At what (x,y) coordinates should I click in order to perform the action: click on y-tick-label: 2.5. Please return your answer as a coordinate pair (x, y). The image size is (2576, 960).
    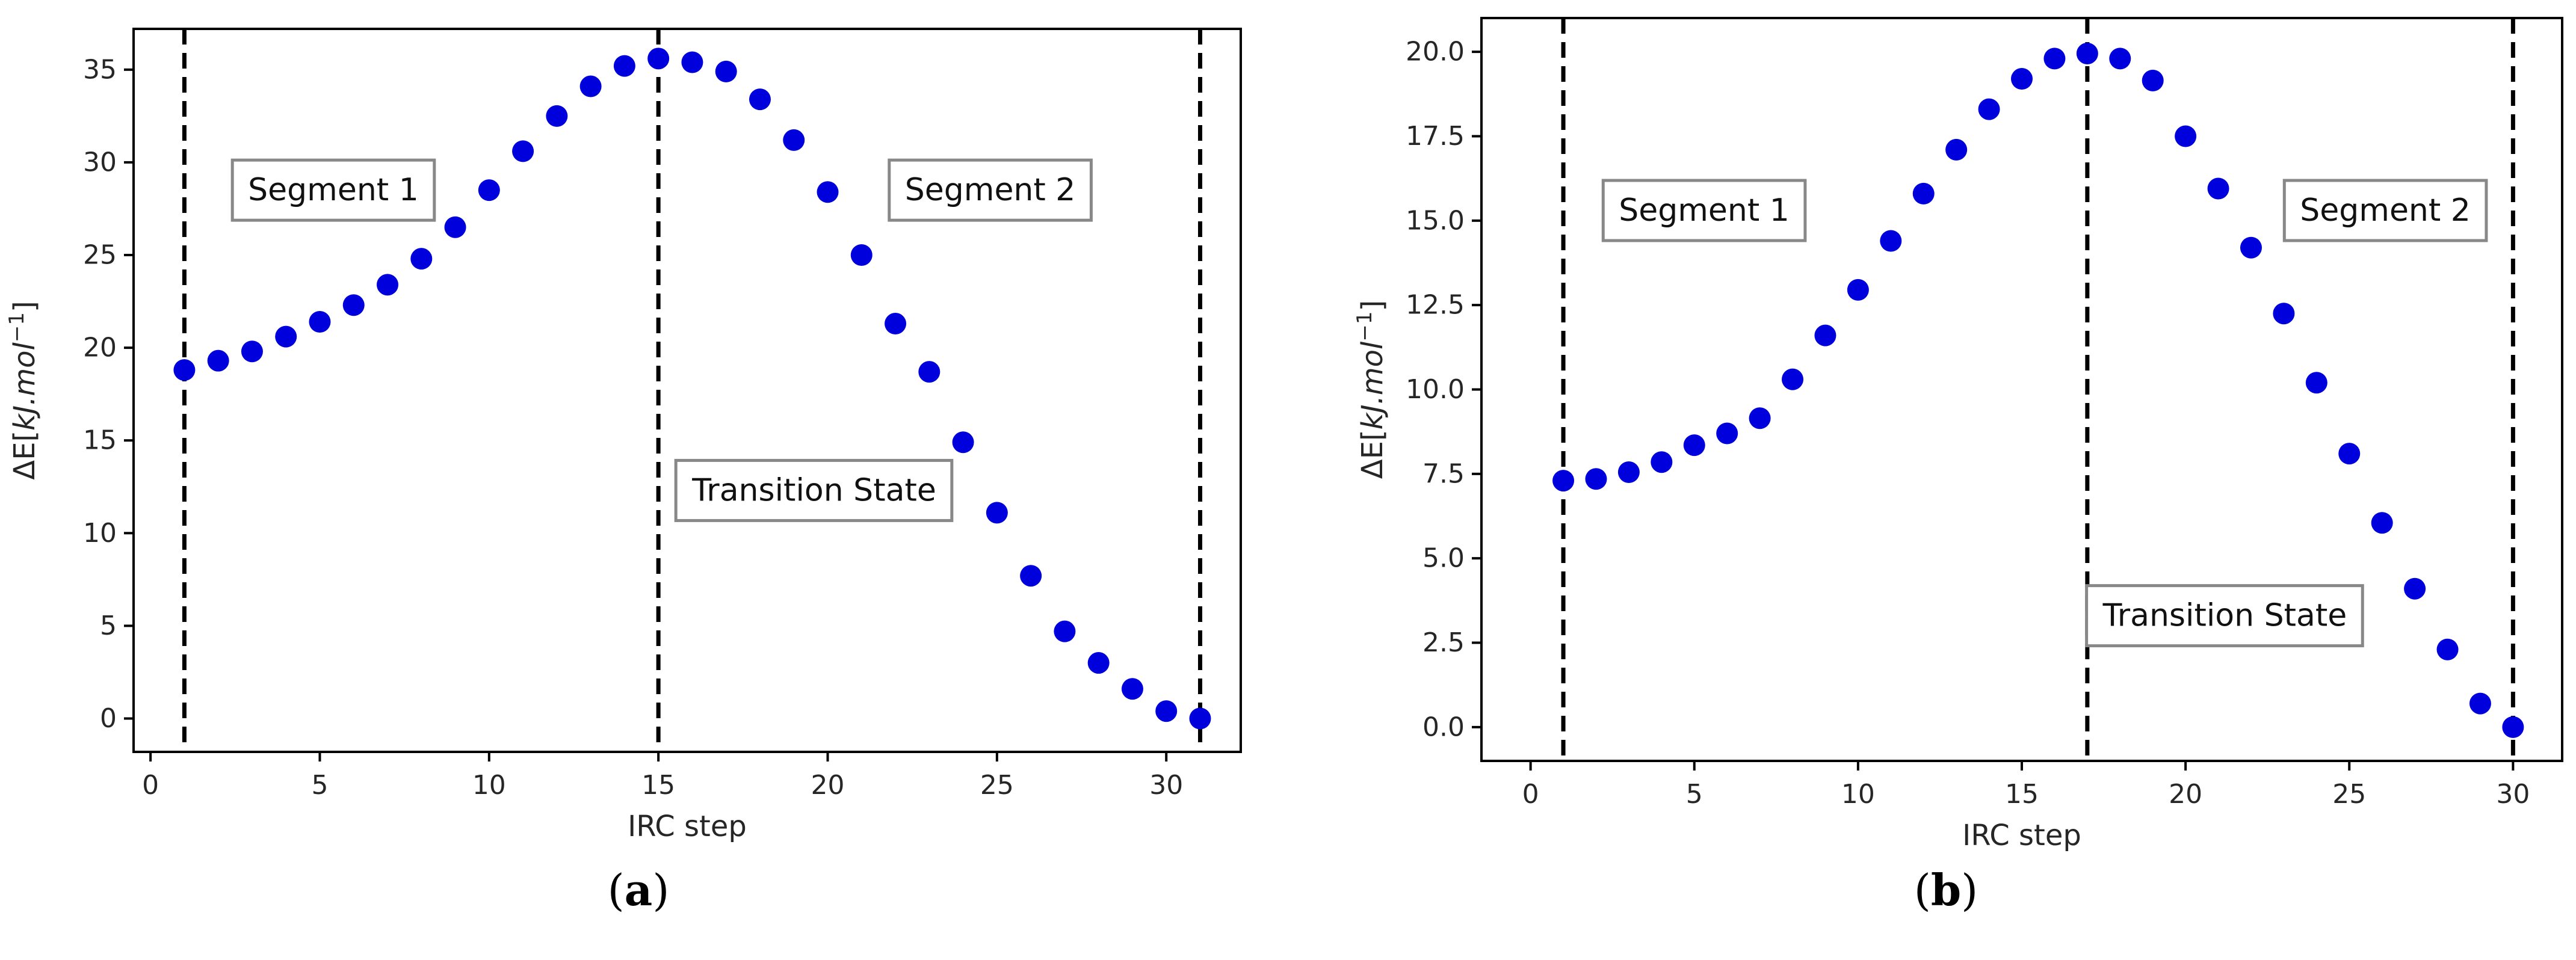
    Looking at the image, I should click on (1443, 642).